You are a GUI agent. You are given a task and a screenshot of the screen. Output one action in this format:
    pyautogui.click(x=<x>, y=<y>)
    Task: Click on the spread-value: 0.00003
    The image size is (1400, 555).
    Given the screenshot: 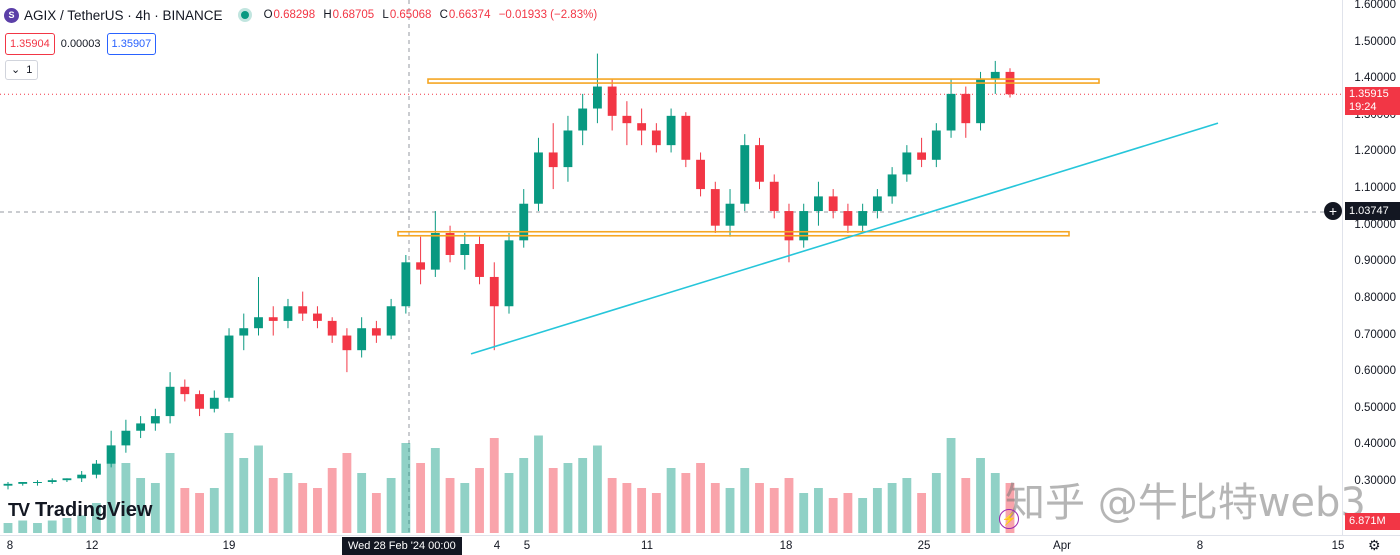 What is the action you would take?
    pyautogui.click(x=80, y=44)
    